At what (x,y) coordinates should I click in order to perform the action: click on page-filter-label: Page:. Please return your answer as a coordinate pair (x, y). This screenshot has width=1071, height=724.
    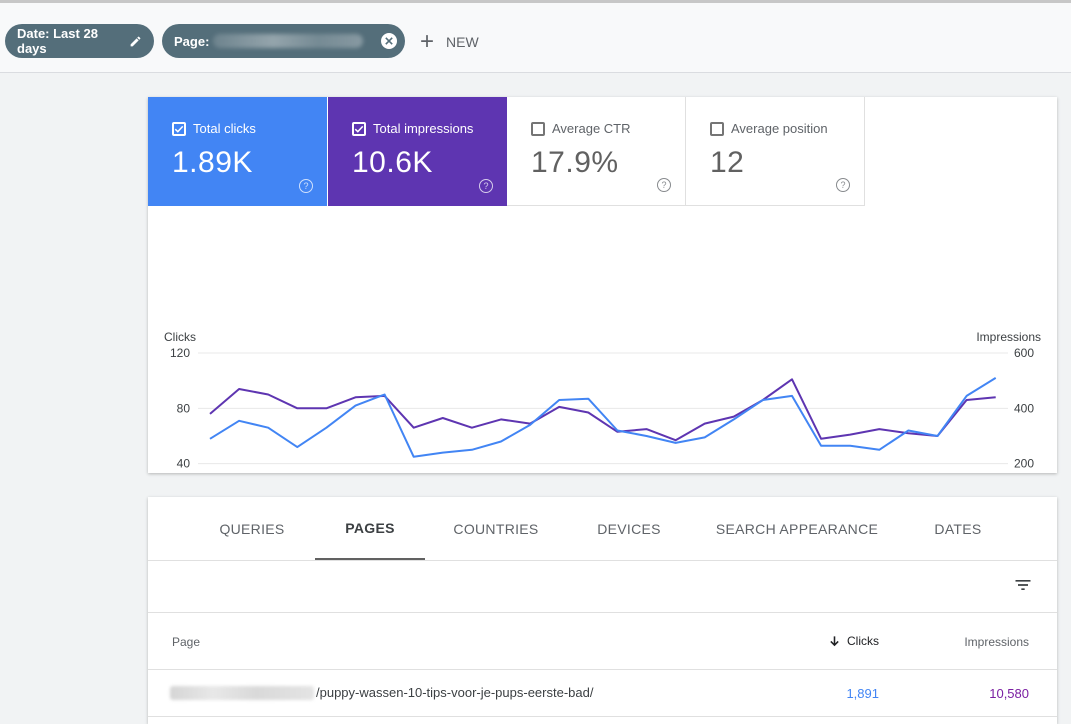
    Looking at the image, I should click on (192, 41).